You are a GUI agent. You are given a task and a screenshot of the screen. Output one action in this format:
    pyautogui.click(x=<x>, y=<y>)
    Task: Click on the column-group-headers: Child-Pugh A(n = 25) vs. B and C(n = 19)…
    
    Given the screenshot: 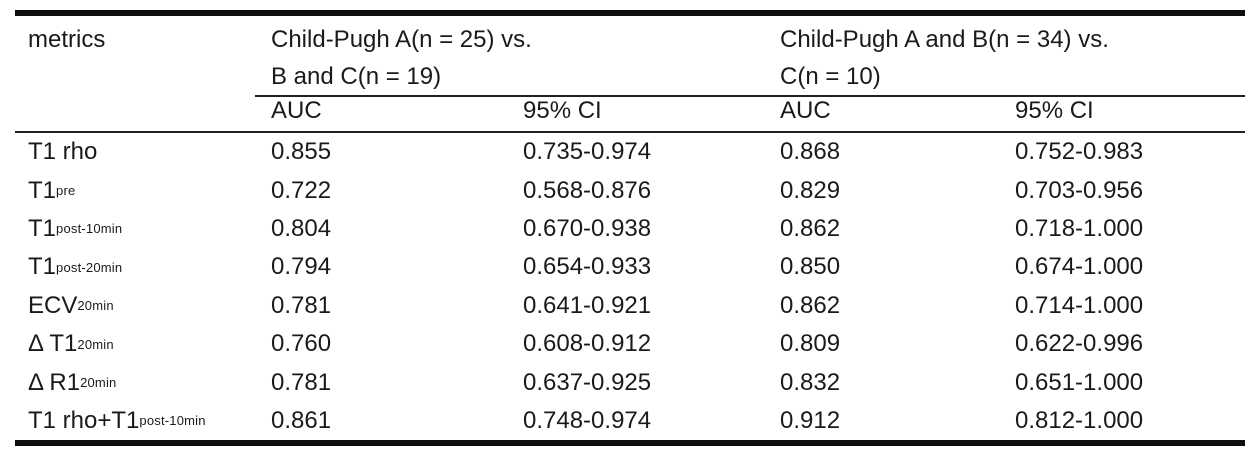 What is the action you would take?
    pyautogui.click(x=750, y=56)
    